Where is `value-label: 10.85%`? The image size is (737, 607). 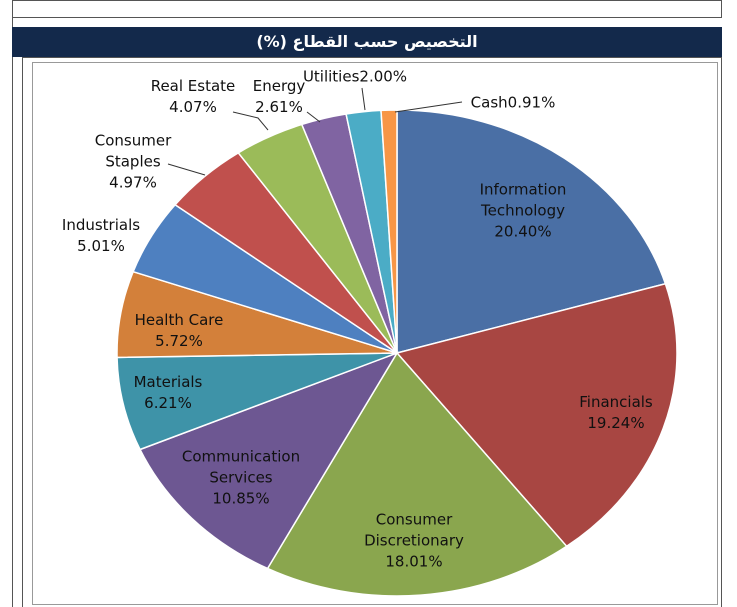 value-label: 10.85% is located at coordinates (241, 498).